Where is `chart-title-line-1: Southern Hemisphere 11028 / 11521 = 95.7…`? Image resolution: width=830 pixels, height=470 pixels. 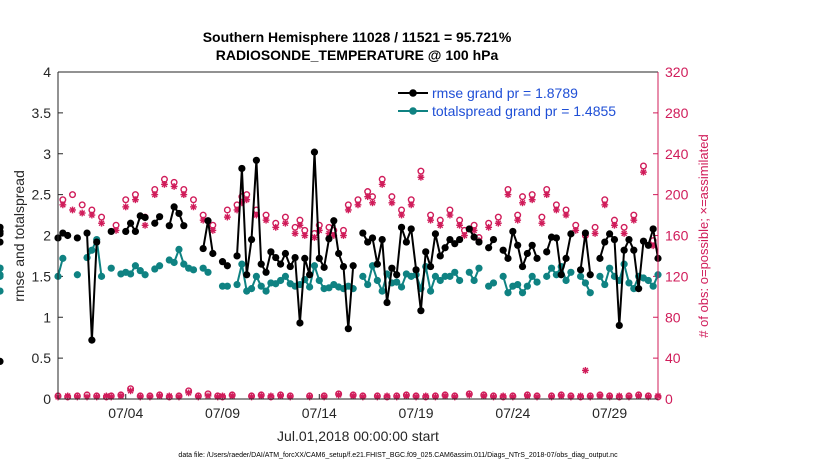
chart-title-line-1: Southern Hemisphere 11028 / 11521 = 95.7… is located at coordinates (357, 37).